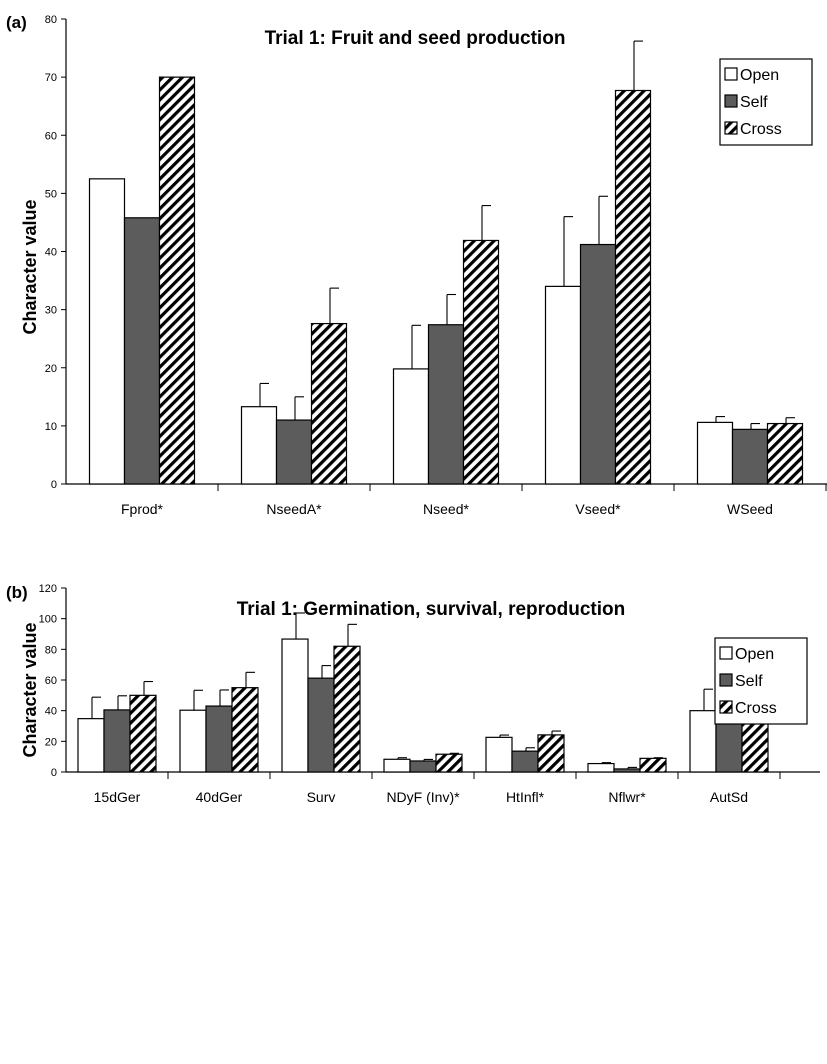  I want to click on x-tick-label: Vseed*, so click(598, 509).